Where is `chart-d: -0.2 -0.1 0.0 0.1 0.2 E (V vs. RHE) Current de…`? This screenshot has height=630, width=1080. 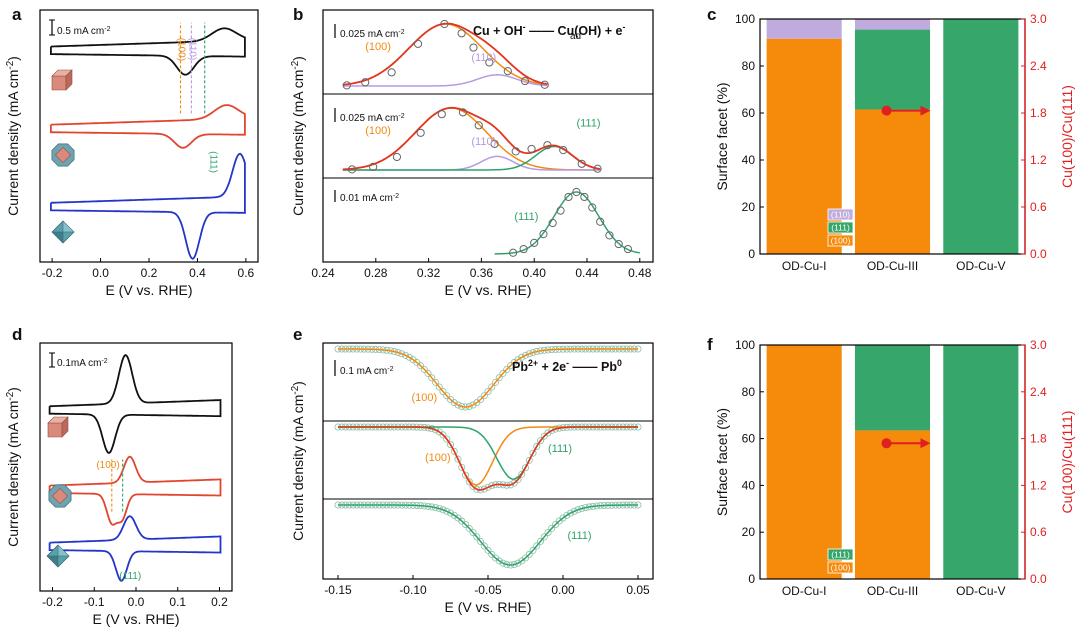 chart-d: -0.2 -0.1 0.0 0.1 0.2 E (V vs. RHE) Current de… is located at coordinates (119, 484).